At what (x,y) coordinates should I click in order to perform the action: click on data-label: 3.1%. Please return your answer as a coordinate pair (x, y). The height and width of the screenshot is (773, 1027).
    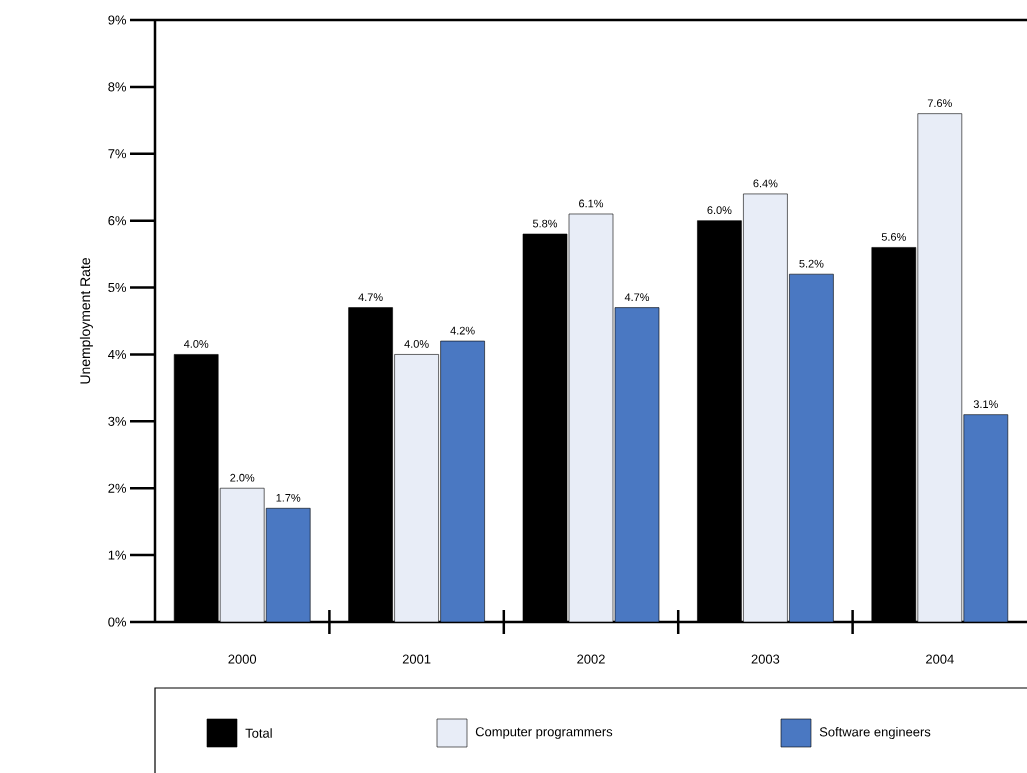
    Looking at the image, I should click on (985, 404).